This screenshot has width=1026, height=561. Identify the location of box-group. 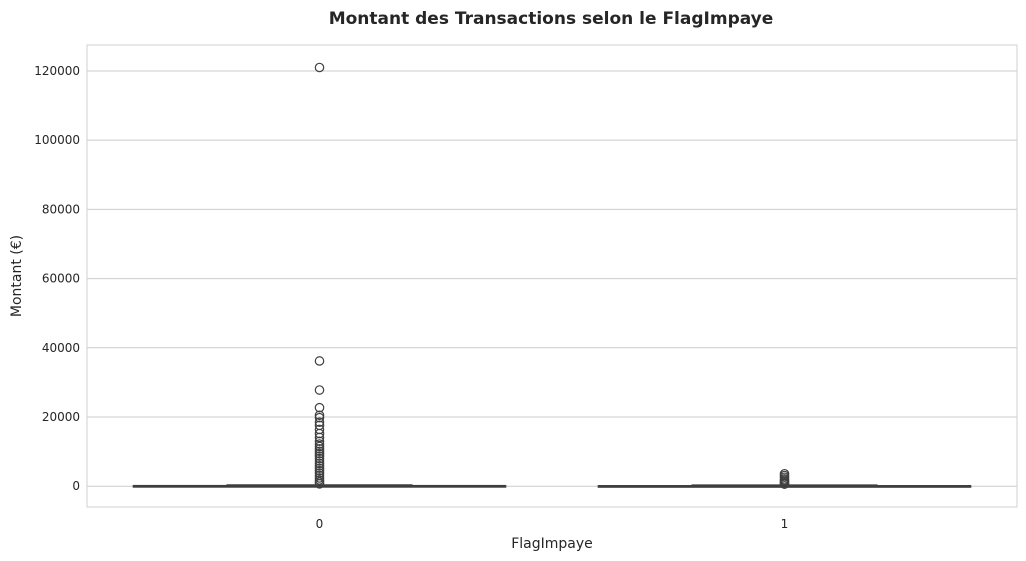
(784, 478).